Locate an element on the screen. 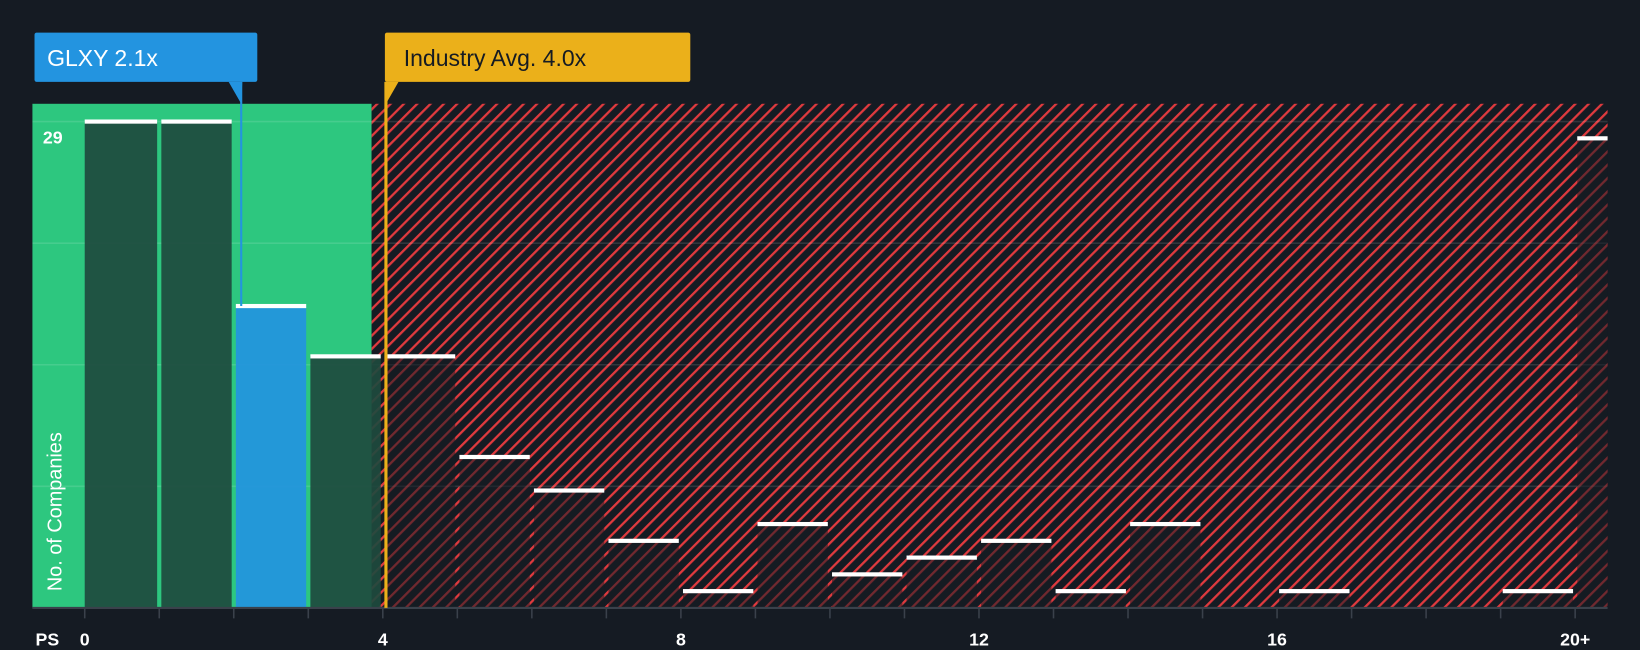 The image size is (1640, 650). x-axis-label: PS is located at coordinates (48, 640).